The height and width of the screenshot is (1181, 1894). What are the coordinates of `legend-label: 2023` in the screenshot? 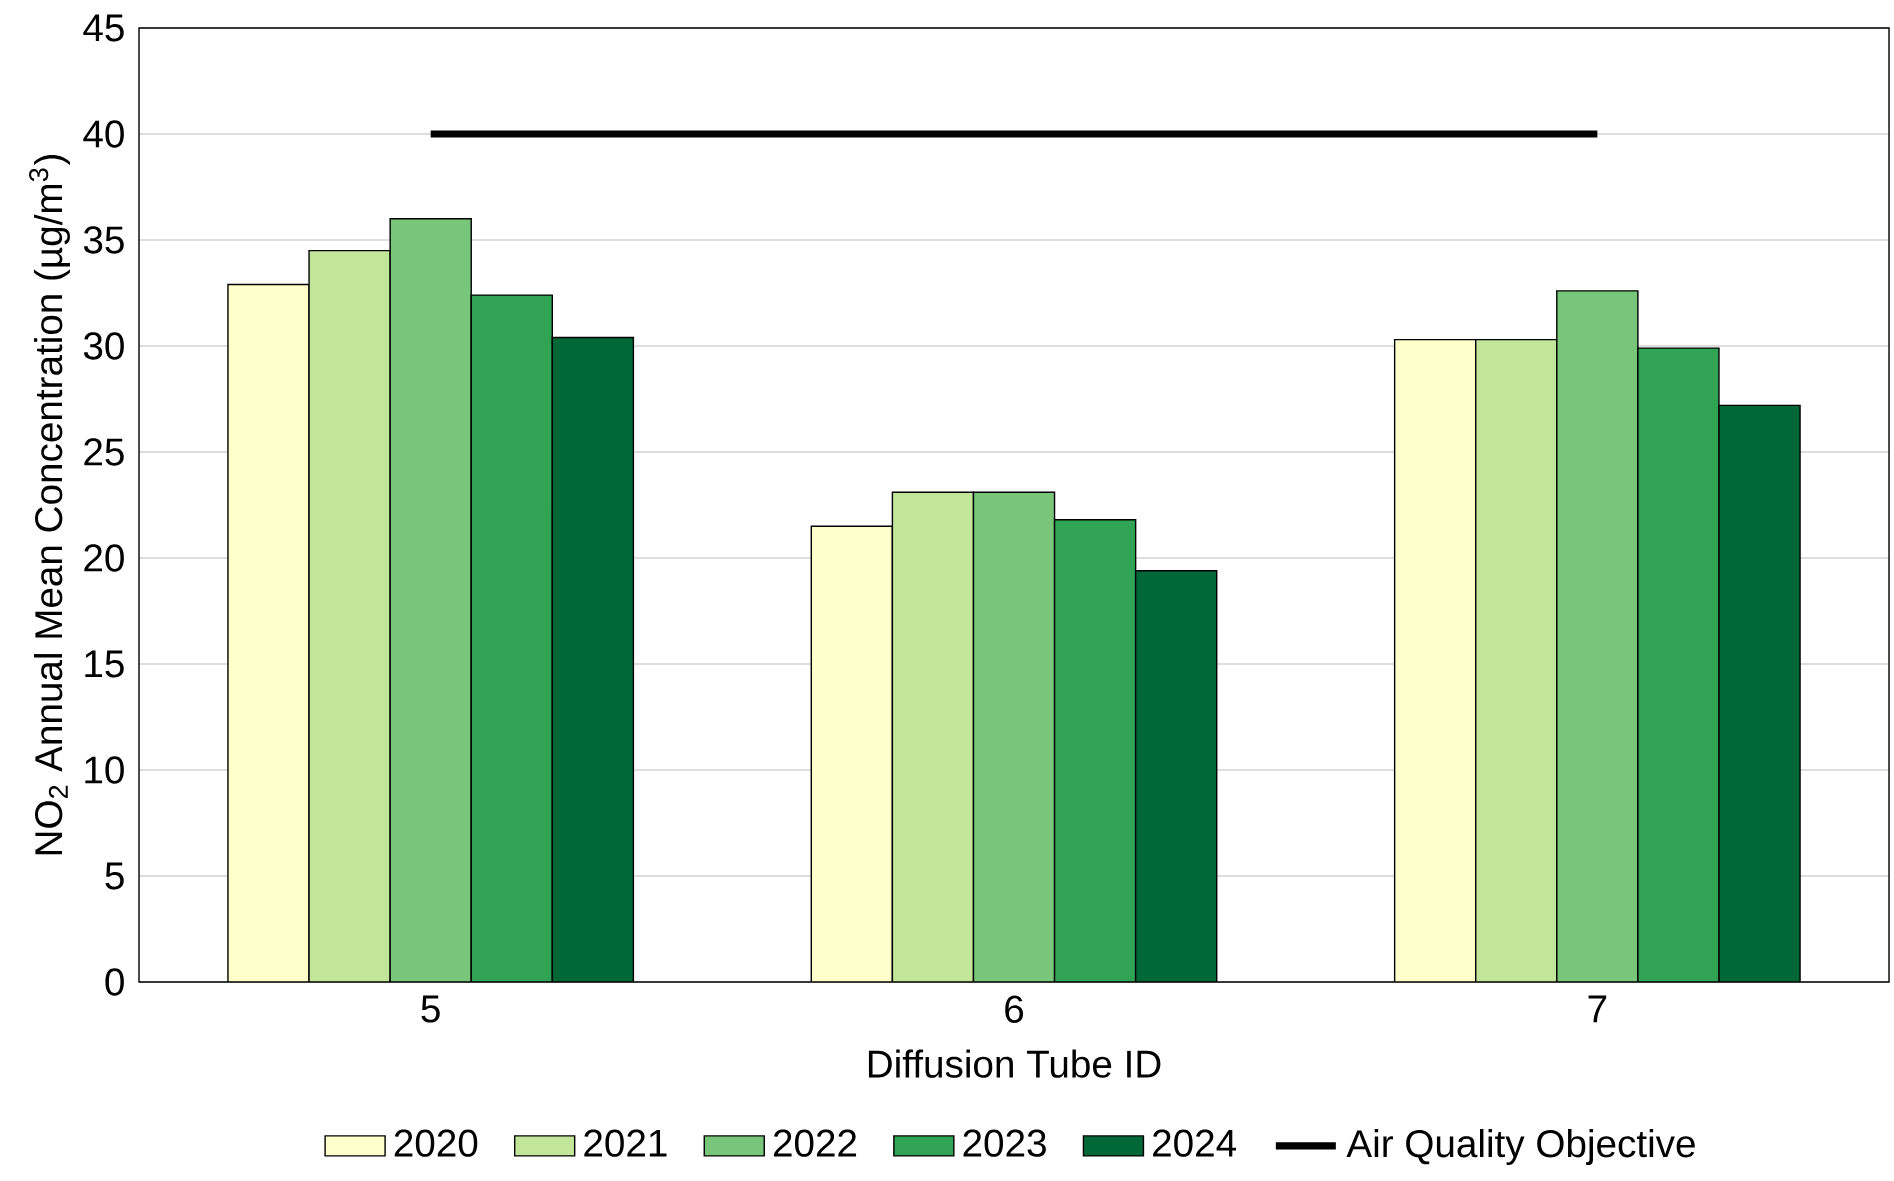 It's located at (1004, 1143).